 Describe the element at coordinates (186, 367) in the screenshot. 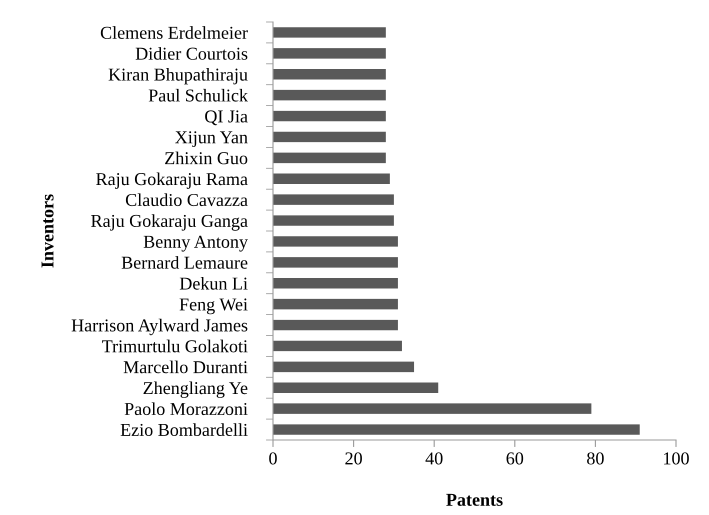

I see `y-tick-label: Marcello Duranti` at that location.